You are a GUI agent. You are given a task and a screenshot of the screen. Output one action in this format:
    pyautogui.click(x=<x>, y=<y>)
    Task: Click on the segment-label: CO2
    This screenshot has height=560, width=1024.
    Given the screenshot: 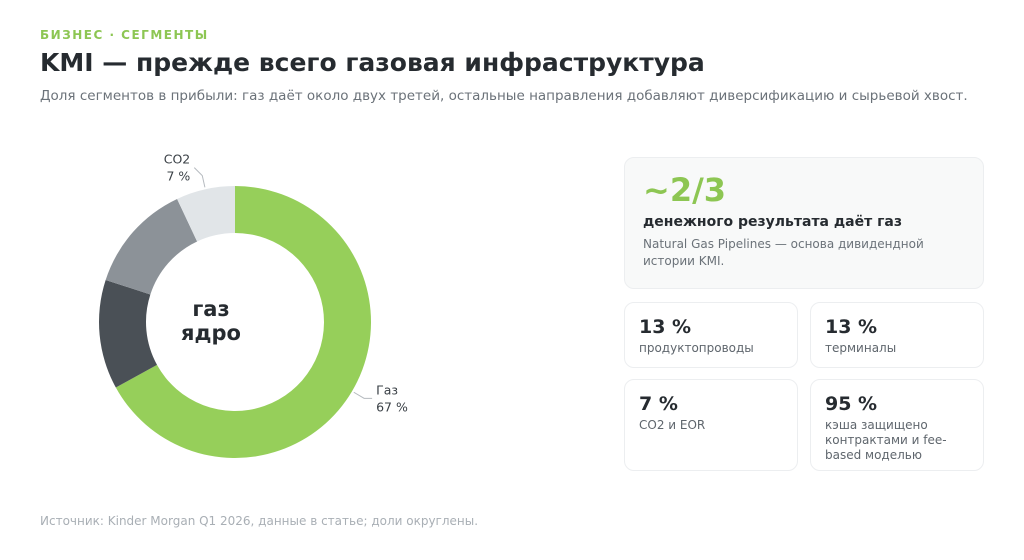 What is the action you would take?
    pyautogui.click(x=177, y=159)
    